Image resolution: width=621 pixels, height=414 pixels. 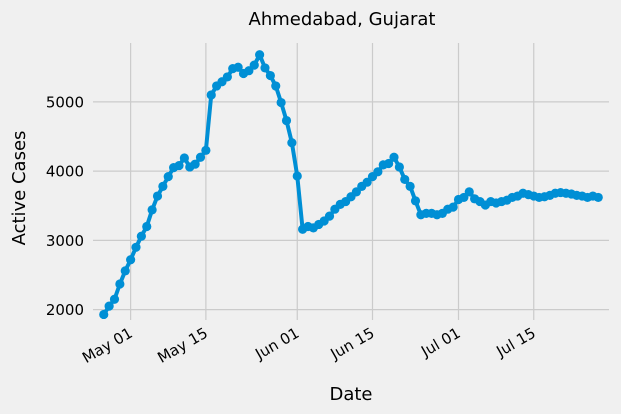 I want to click on y-tick-label: 4000, so click(x=65, y=172).